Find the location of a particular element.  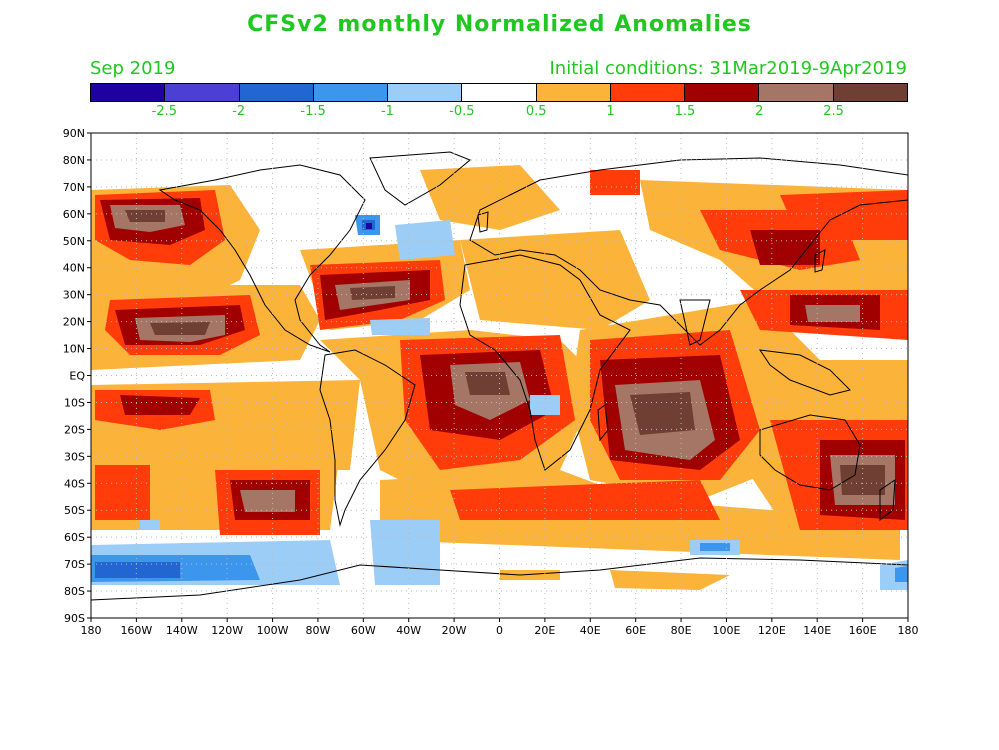

colorbar-labels: -2.5 -2 -1.5 -1 -0.5 0.5 1 1.5 2 2.5 is located at coordinates (499, 112).